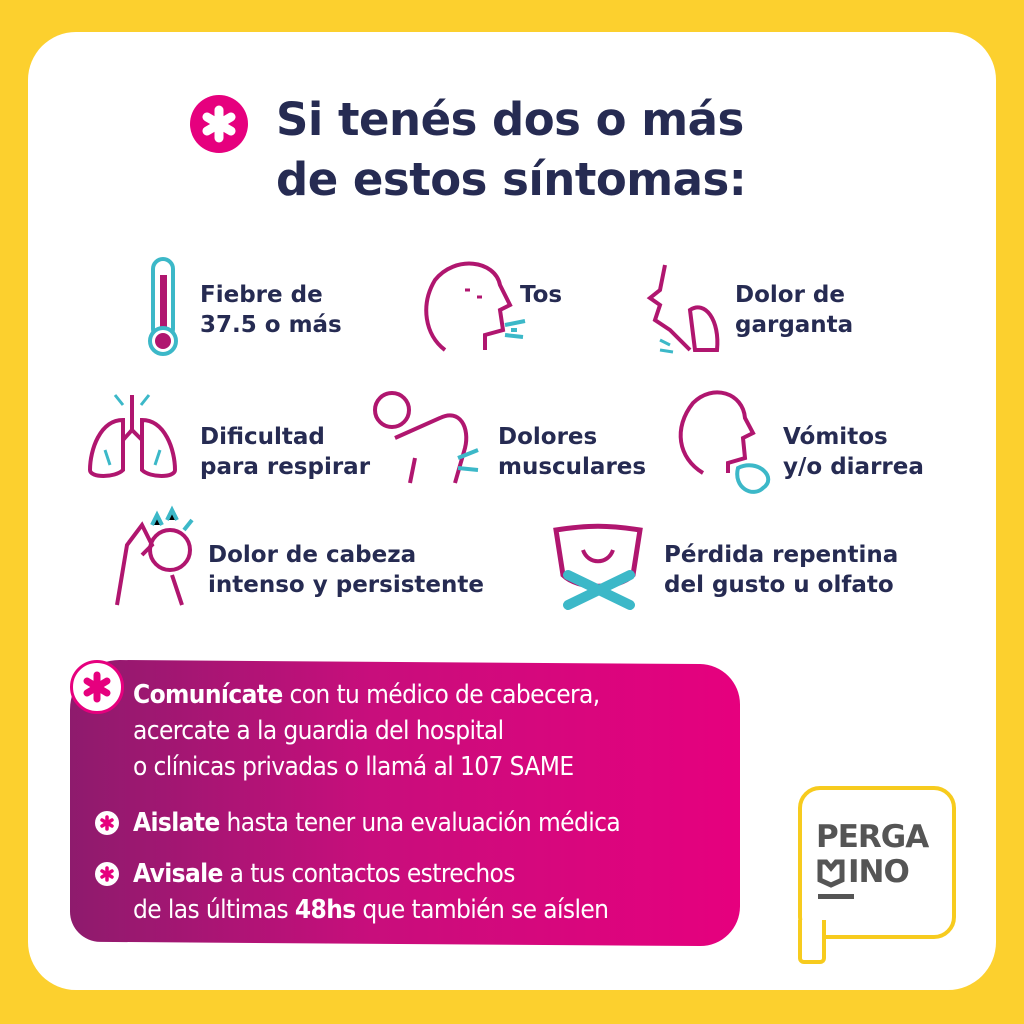 Image resolution: width=1024 pixels, height=1024 pixels. What do you see at coordinates (482, 910) in the screenshot?
I see `action-text: que también se aíslen` at bounding box center [482, 910].